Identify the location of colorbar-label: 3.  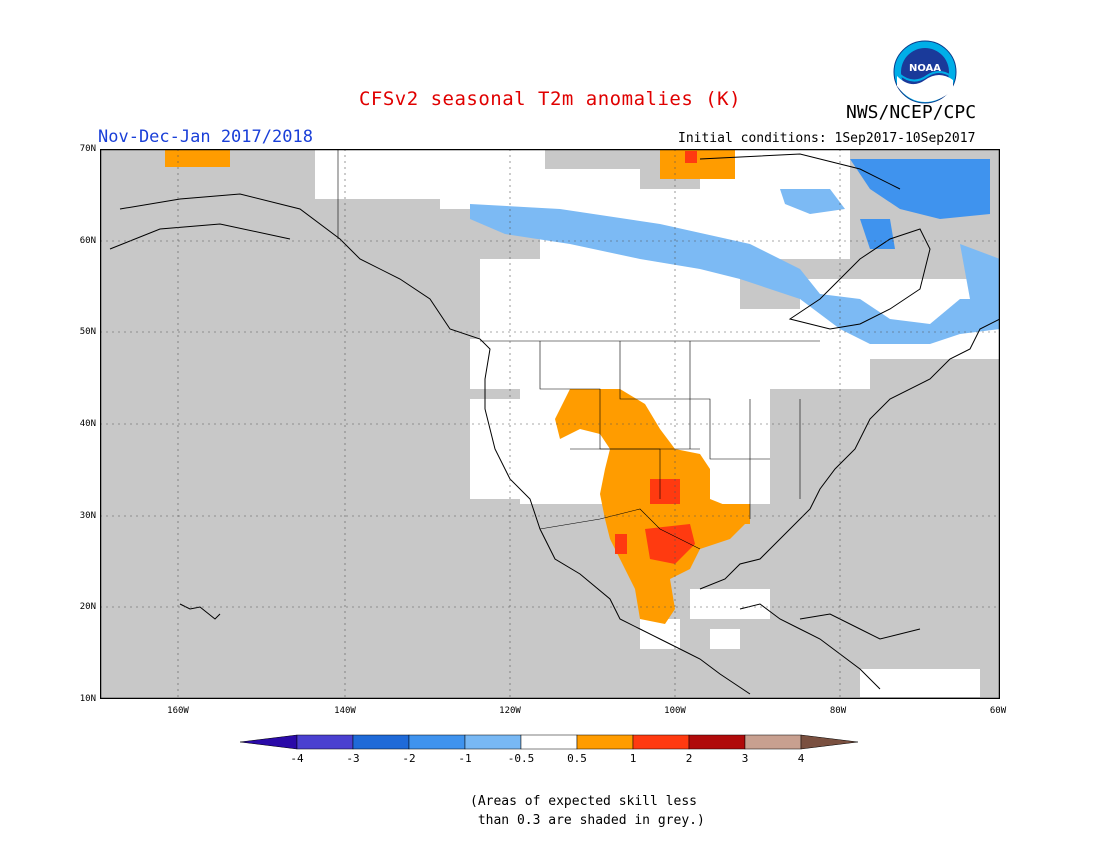
(745, 758).